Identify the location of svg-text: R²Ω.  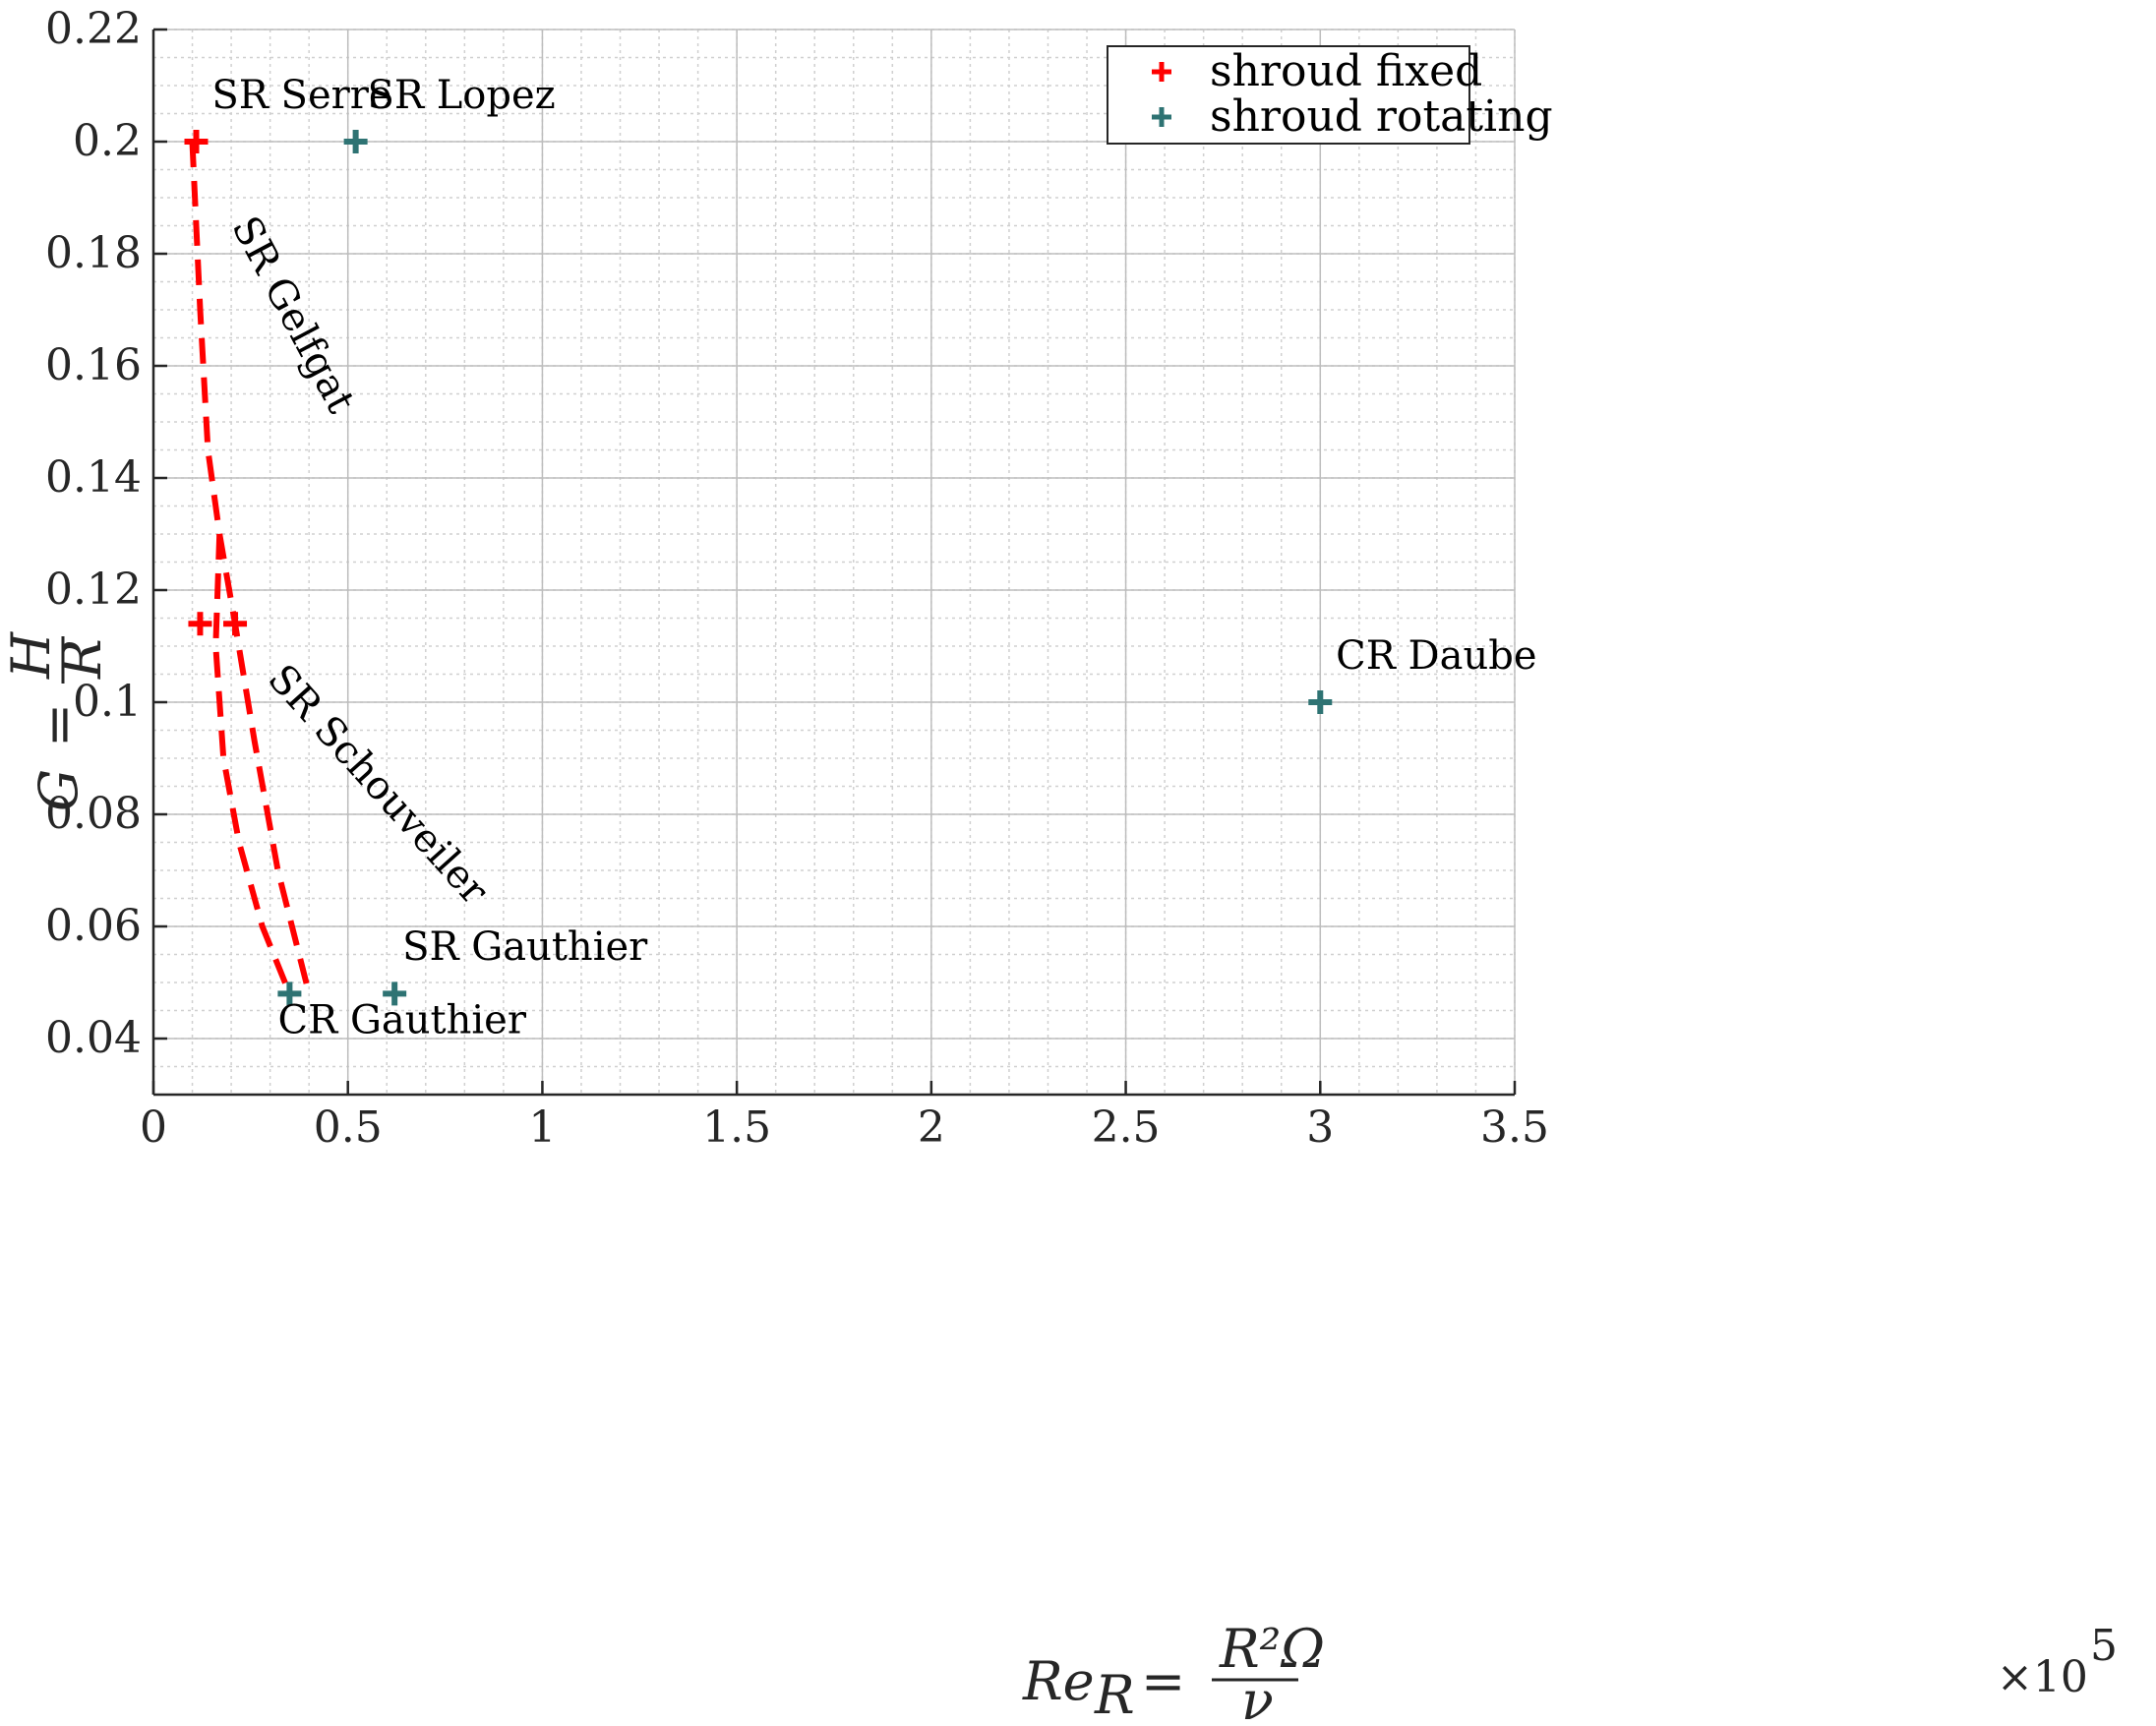
(1272, 1649).